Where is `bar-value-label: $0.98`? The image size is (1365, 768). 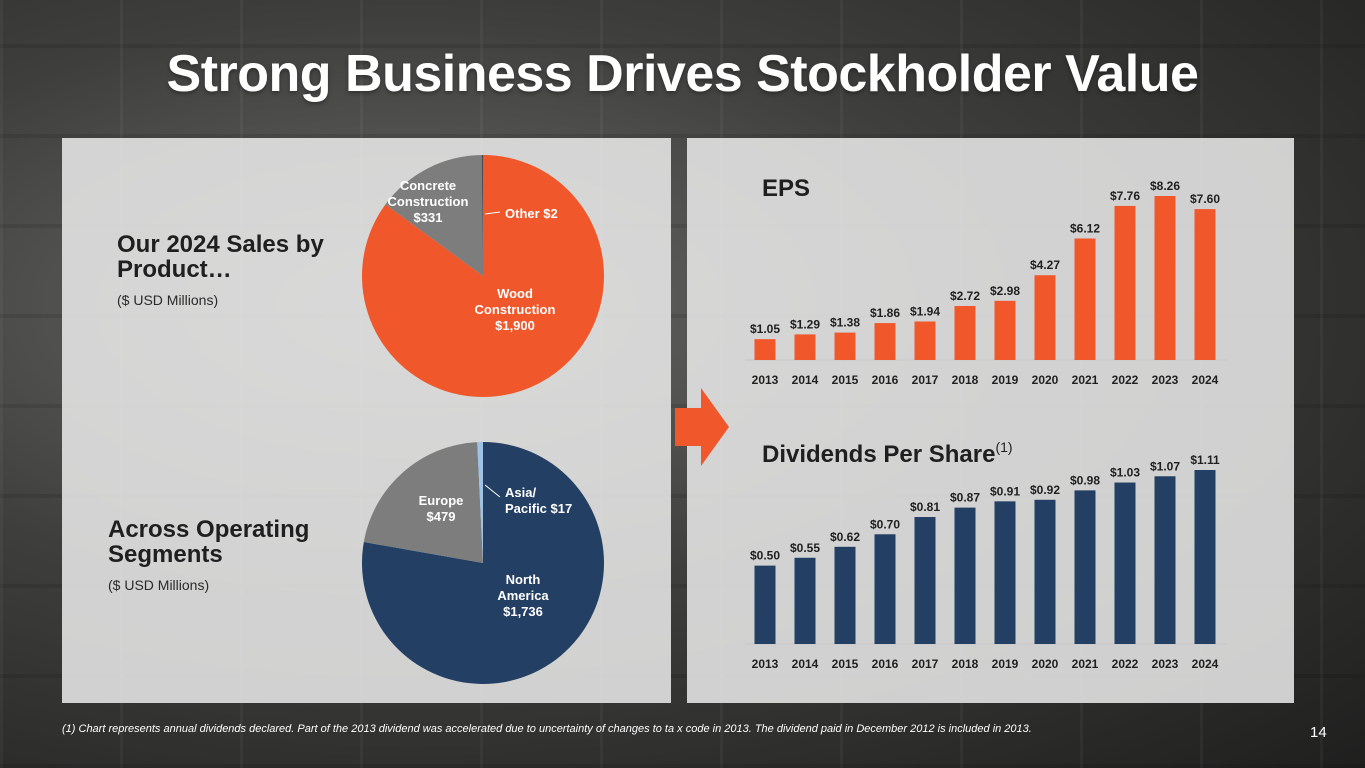 bar-value-label: $0.98 is located at coordinates (1085, 480).